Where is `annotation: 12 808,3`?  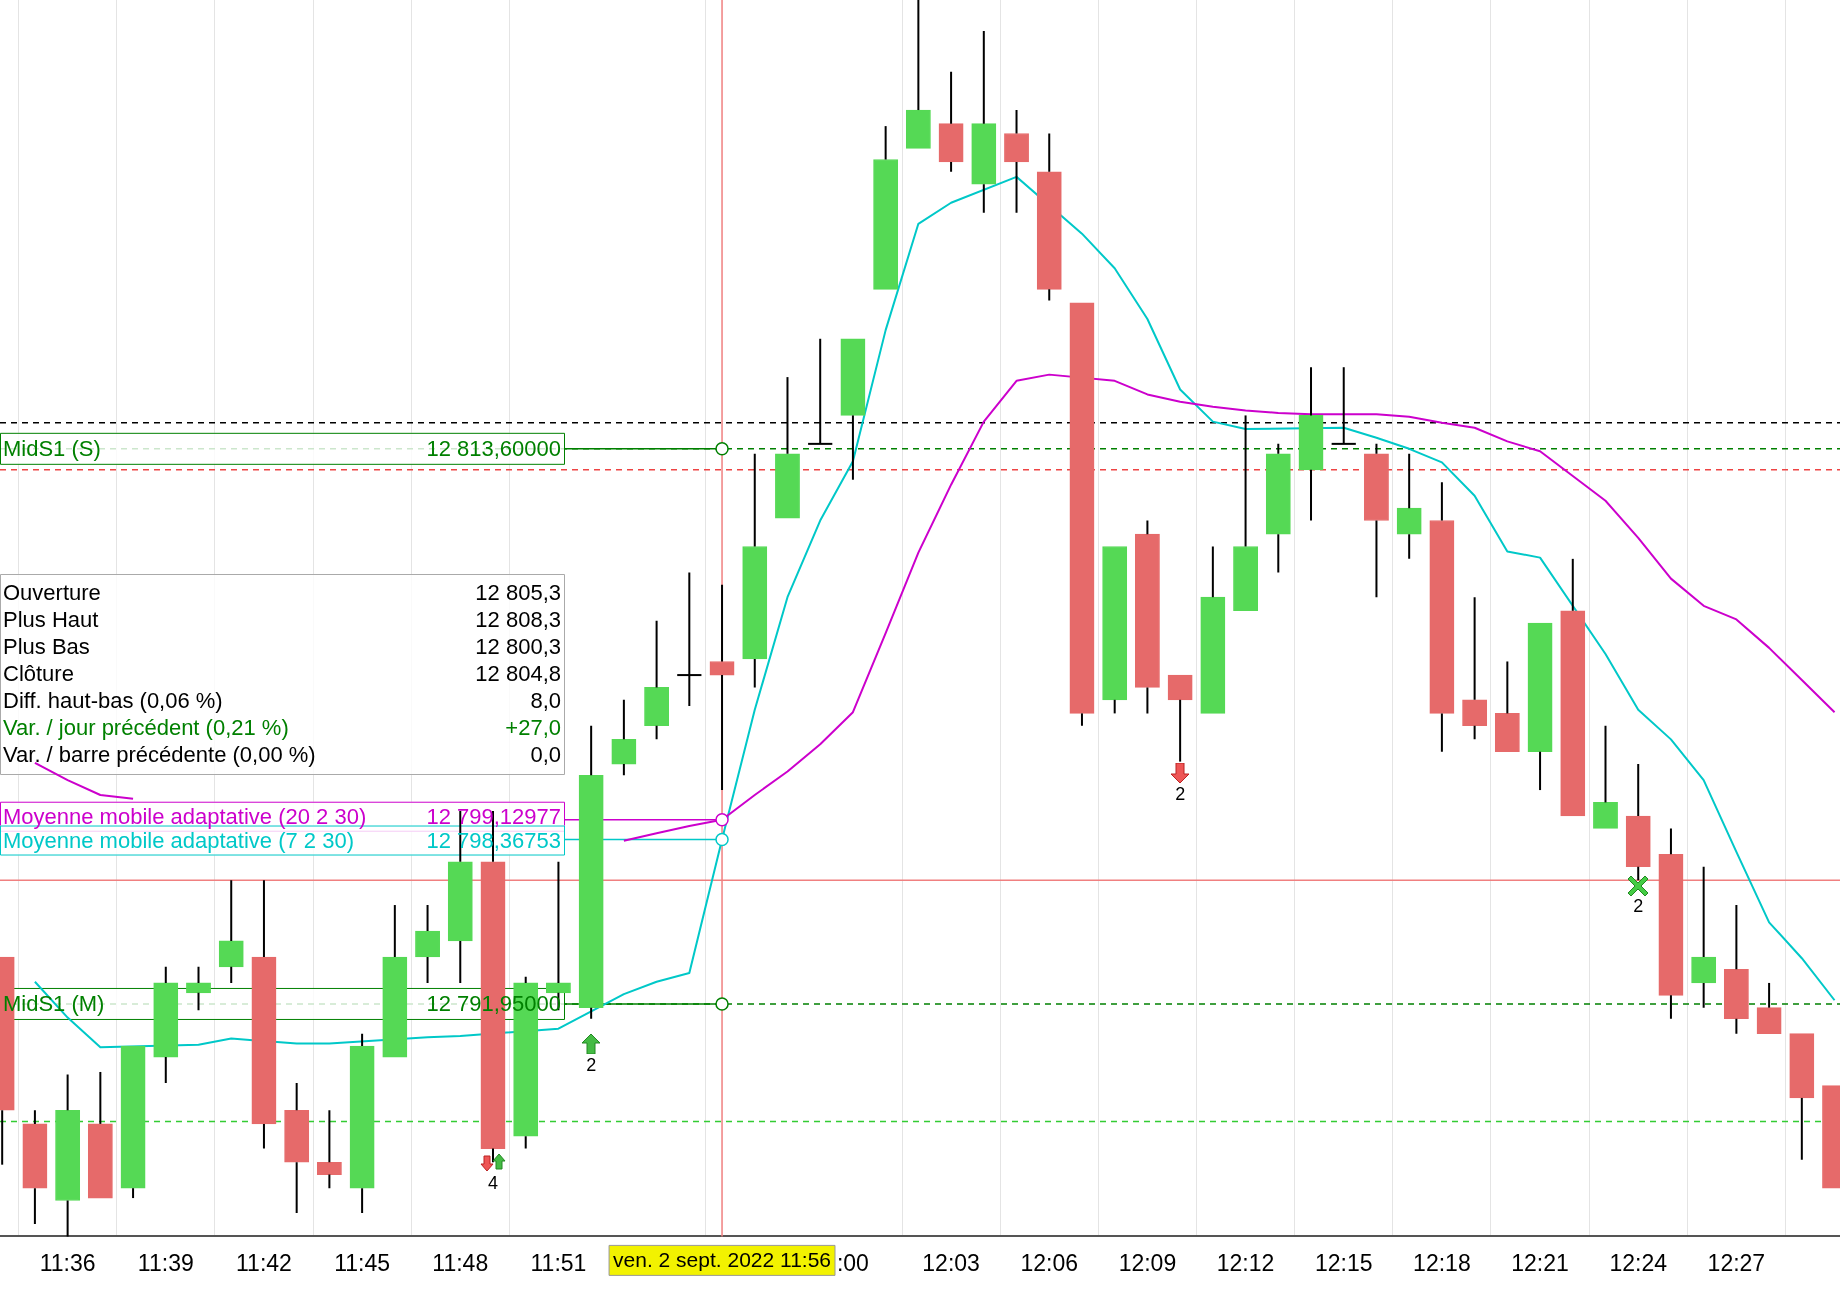 annotation: 12 808,3 is located at coordinates (518, 619).